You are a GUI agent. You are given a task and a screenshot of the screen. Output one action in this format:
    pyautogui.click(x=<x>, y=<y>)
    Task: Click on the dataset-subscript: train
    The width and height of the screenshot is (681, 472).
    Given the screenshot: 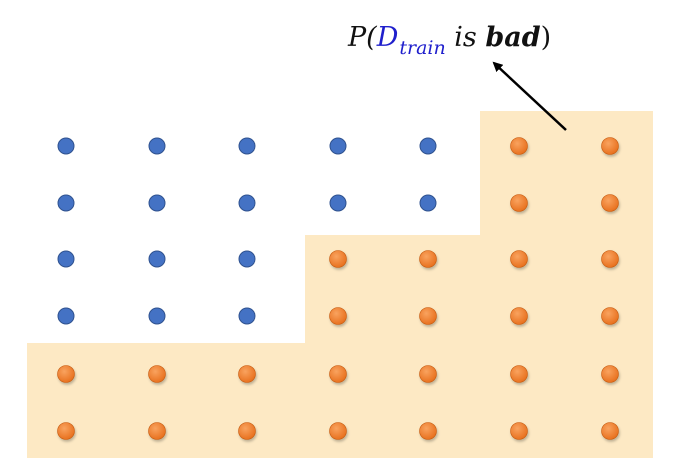 What is the action you would take?
    pyautogui.click(x=422, y=48)
    